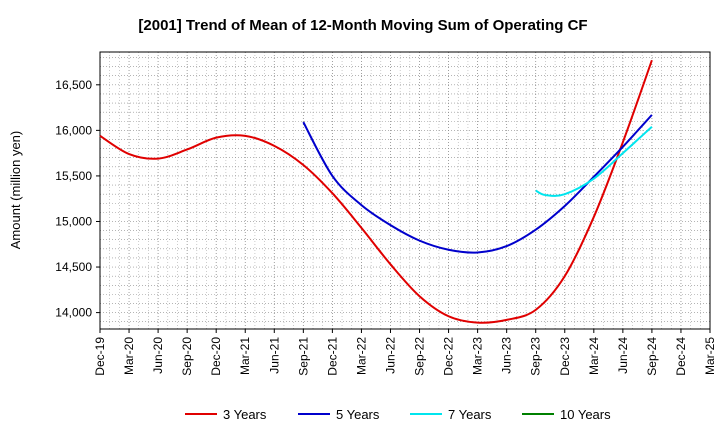 This screenshot has height=440, width=720. I want to click on y-tick-label: 16,500, so click(73, 85).